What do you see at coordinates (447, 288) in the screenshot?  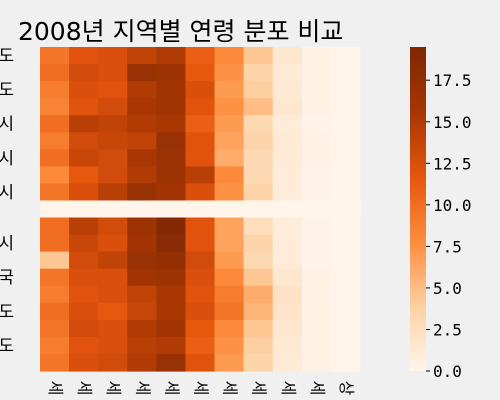 I see `colorbar-tick-label: 5.0` at bounding box center [447, 288].